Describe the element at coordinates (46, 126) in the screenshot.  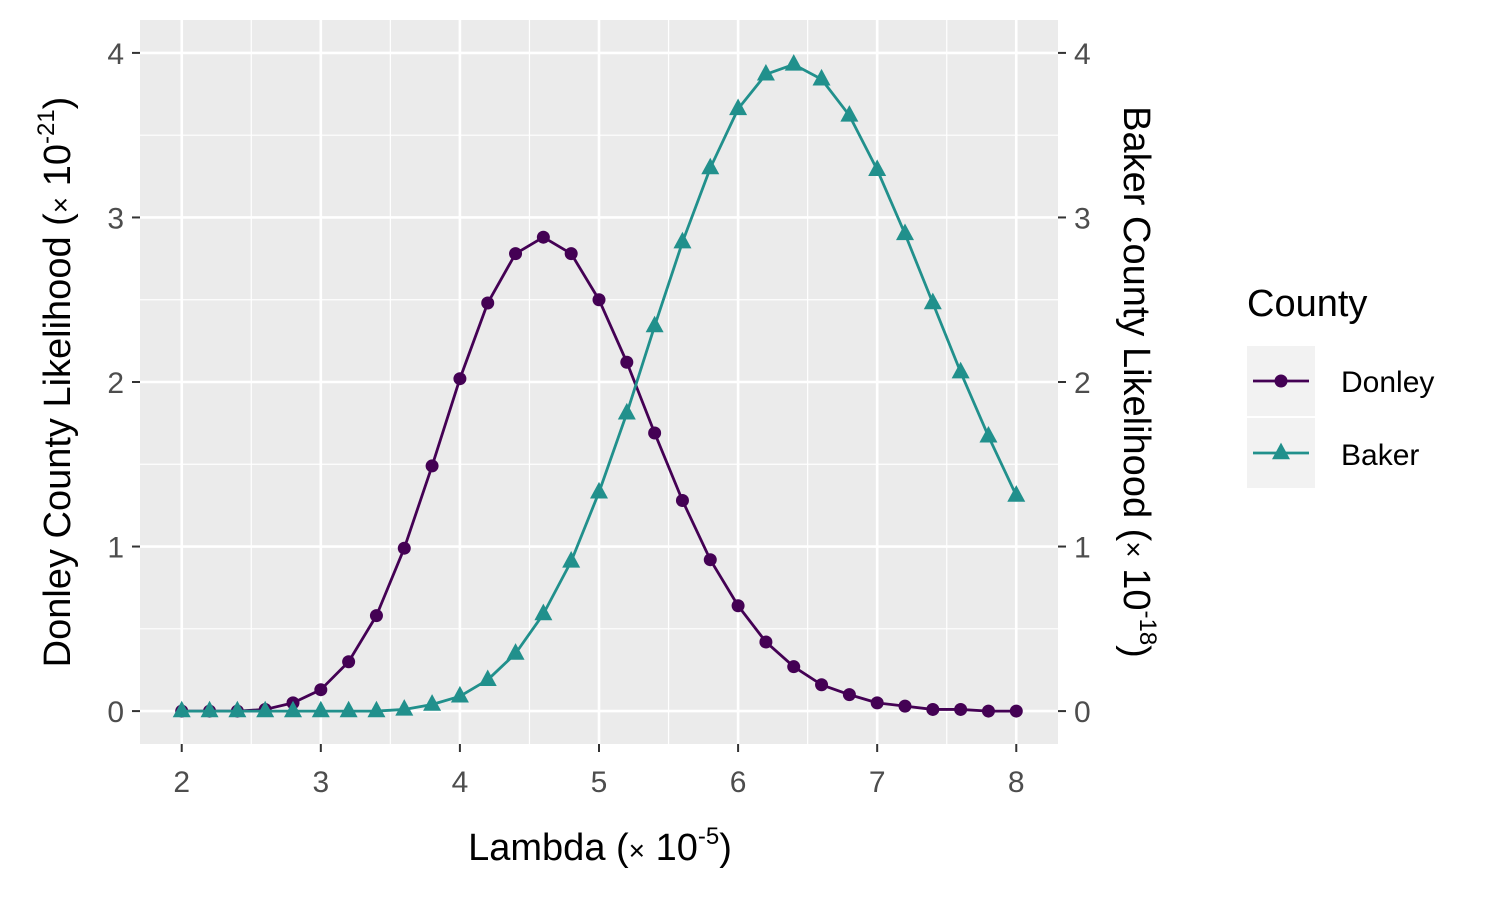
I see `y-axis-left-exponent: -21` at that location.